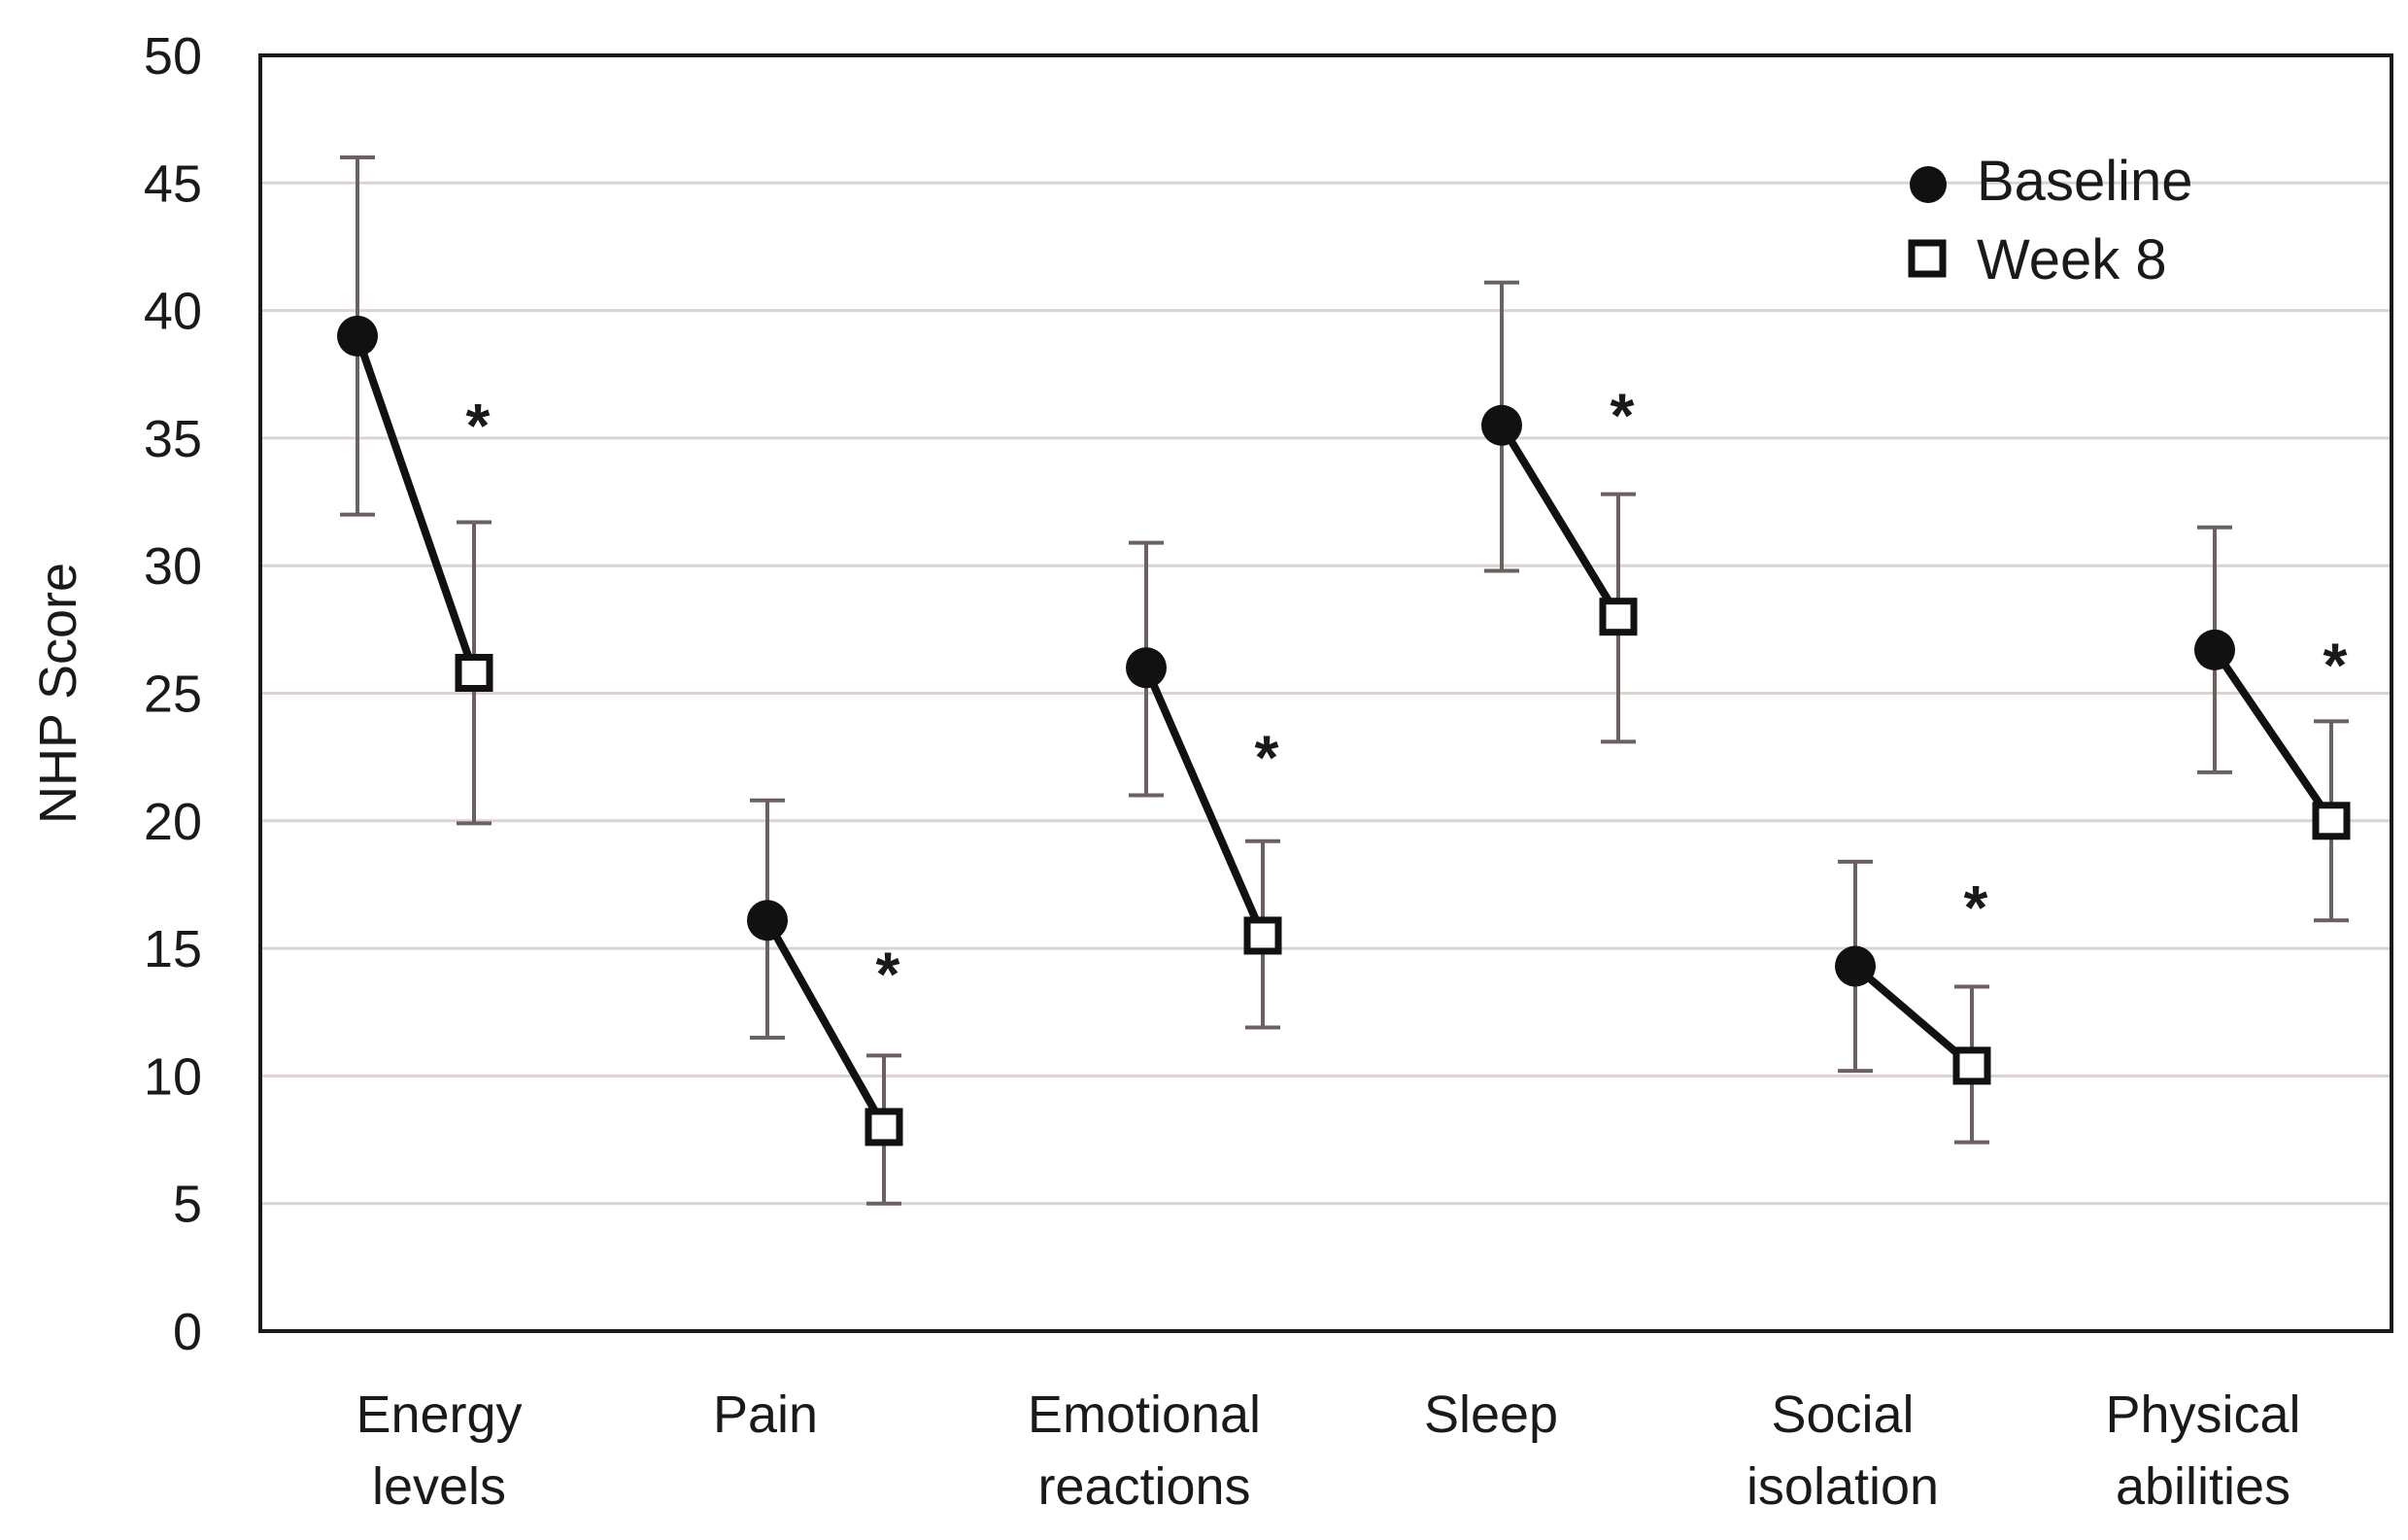 The width and height of the screenshot is (2408, 1540). I want to click on y-tick-label: 50, so click(173, 56).